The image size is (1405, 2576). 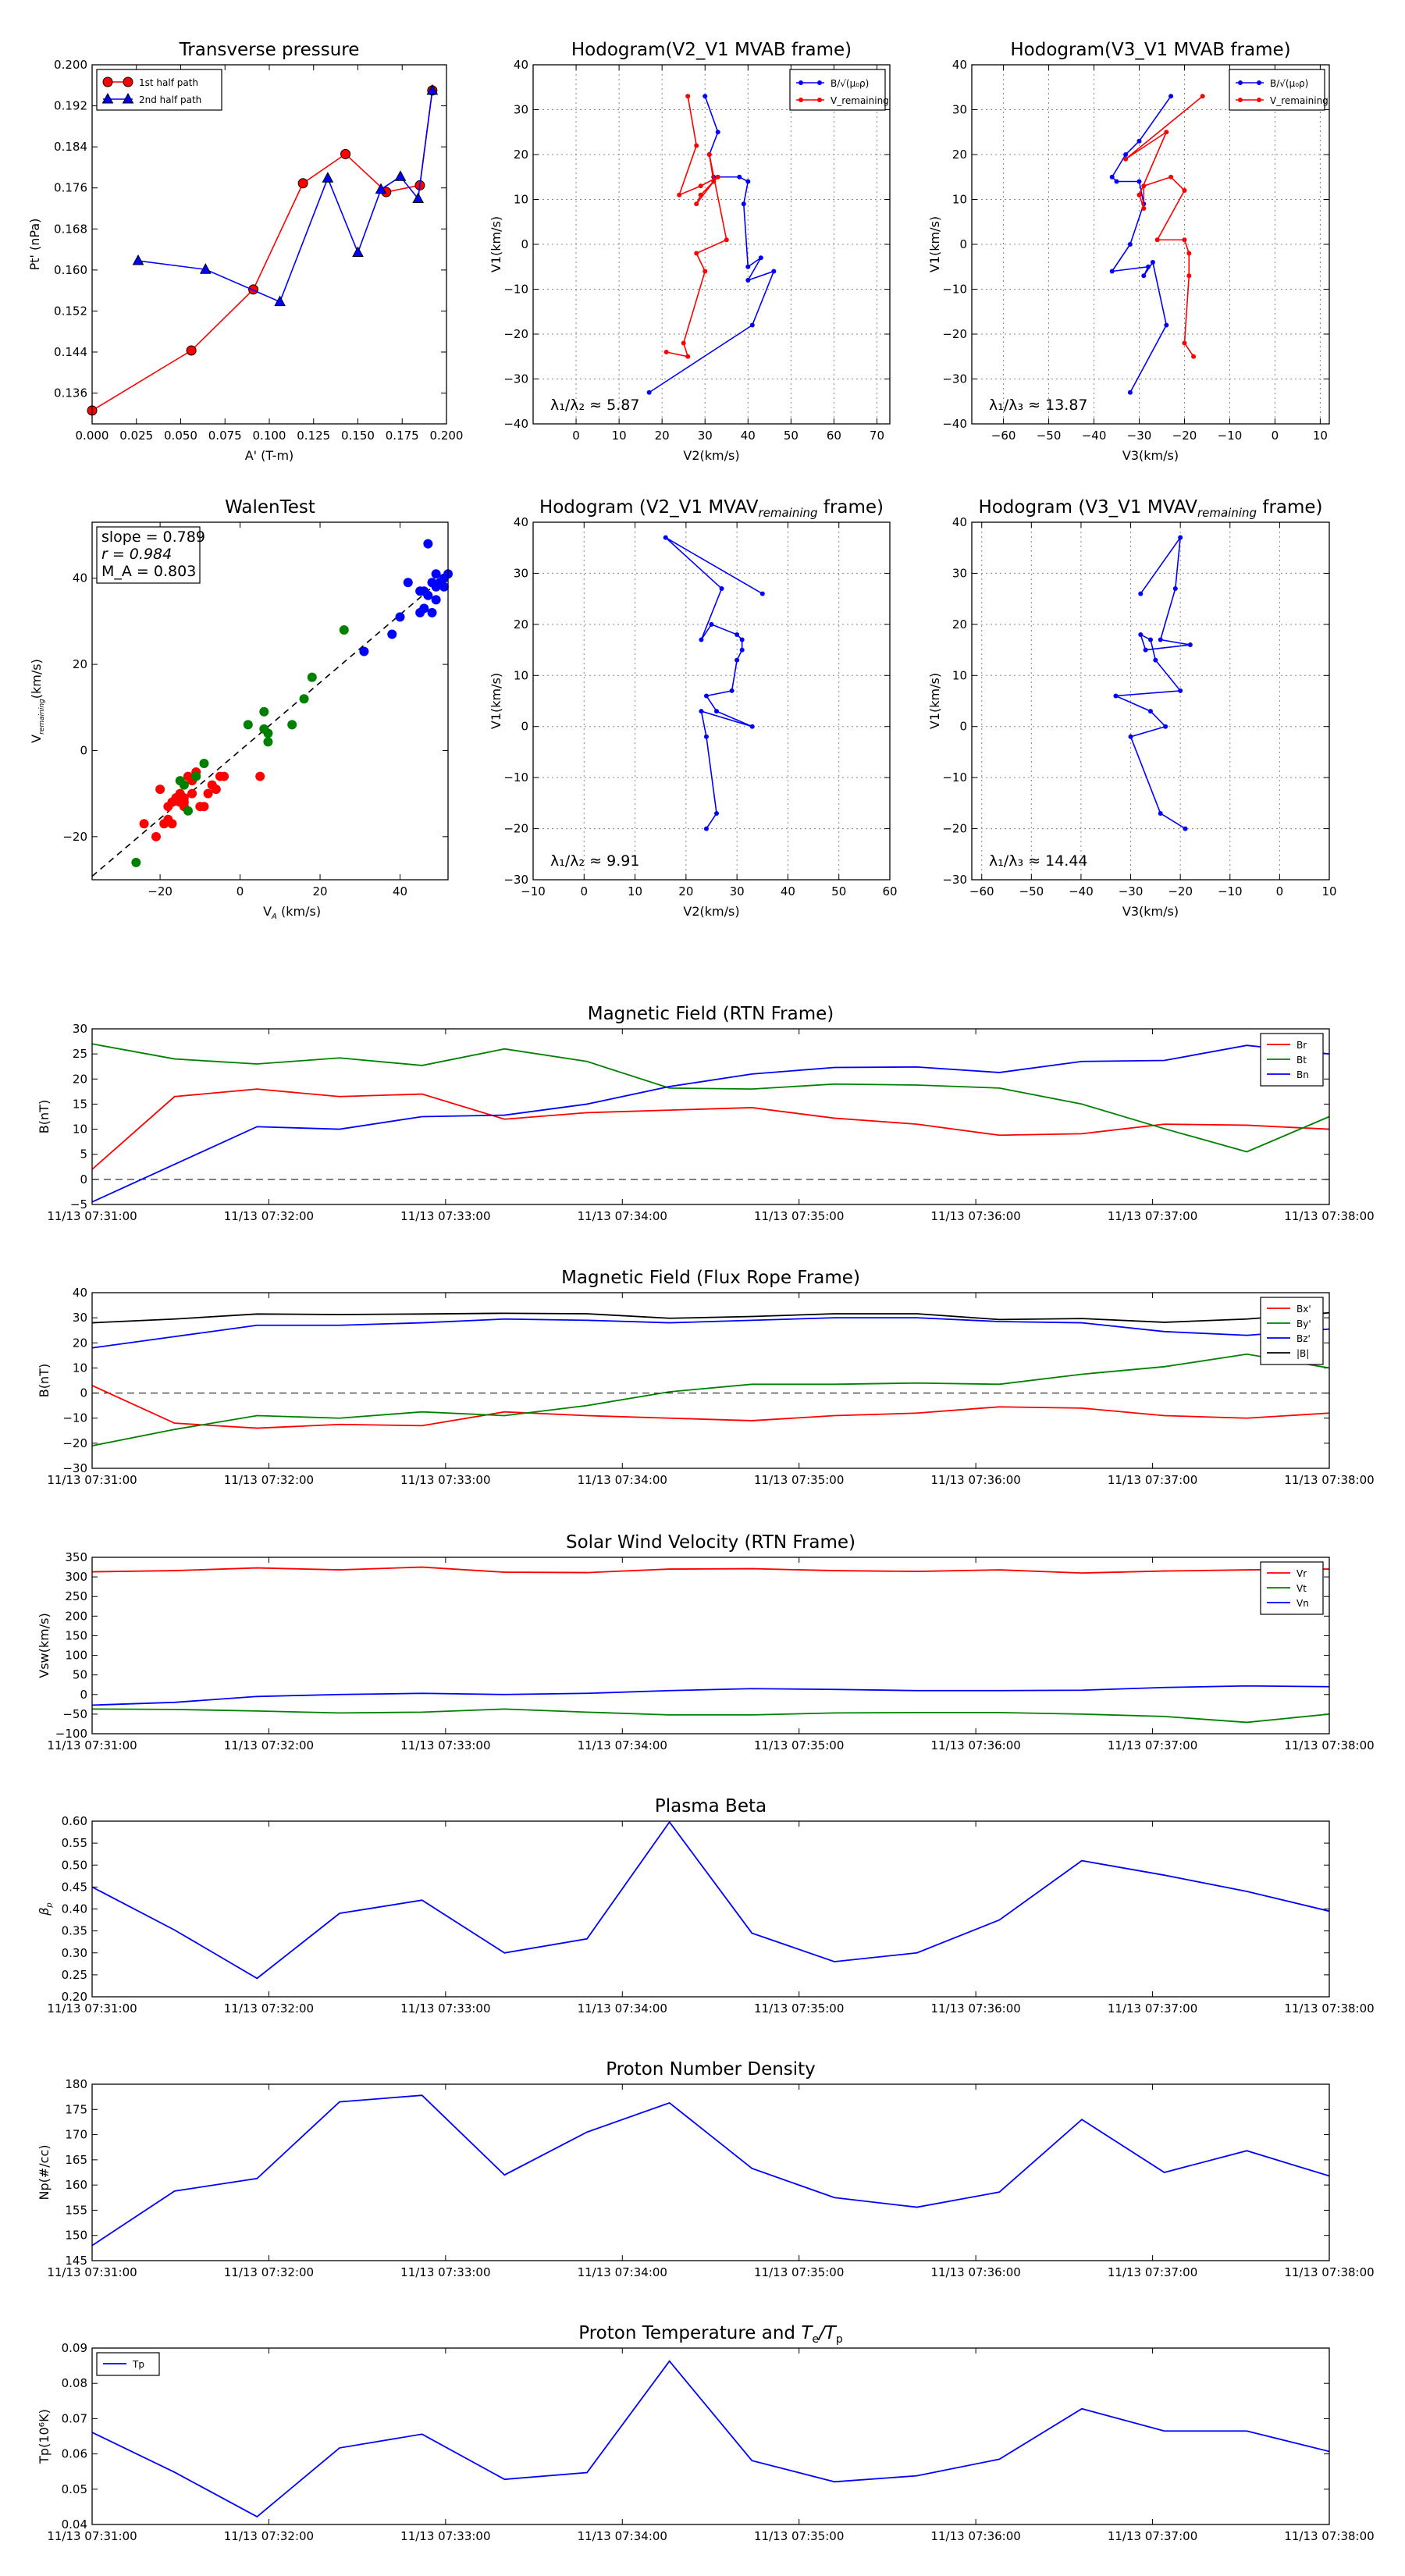 What do you see at coordinates (1180, 891) in the screenshot?
I see `x-tick-label: −20` at bounding box center [1180, 891].